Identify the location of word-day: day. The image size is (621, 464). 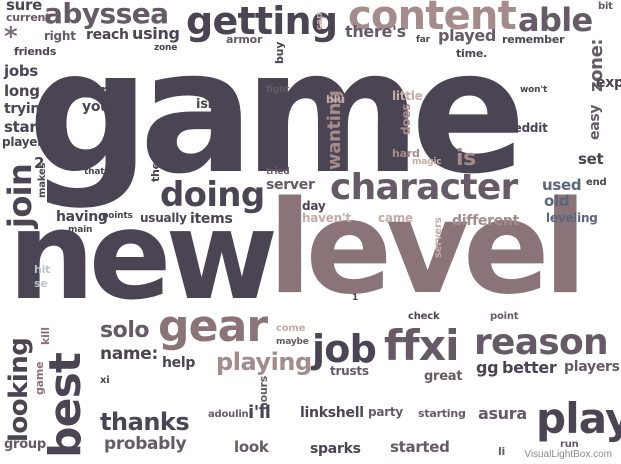
(314, 206).